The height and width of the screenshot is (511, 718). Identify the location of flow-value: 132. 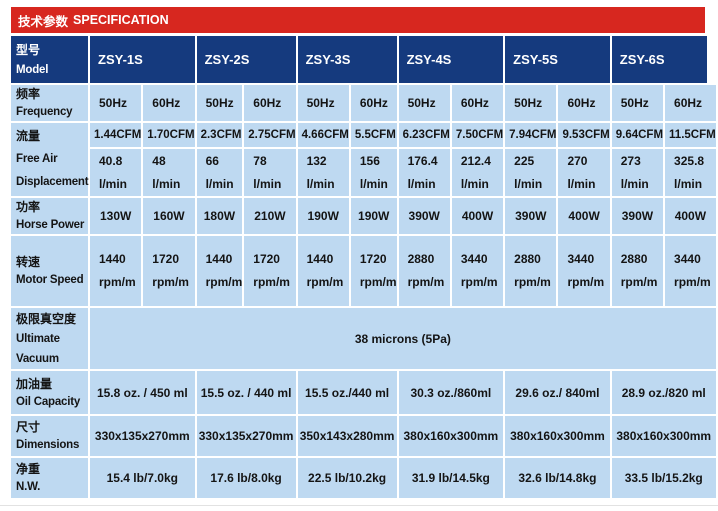
(316, 160).